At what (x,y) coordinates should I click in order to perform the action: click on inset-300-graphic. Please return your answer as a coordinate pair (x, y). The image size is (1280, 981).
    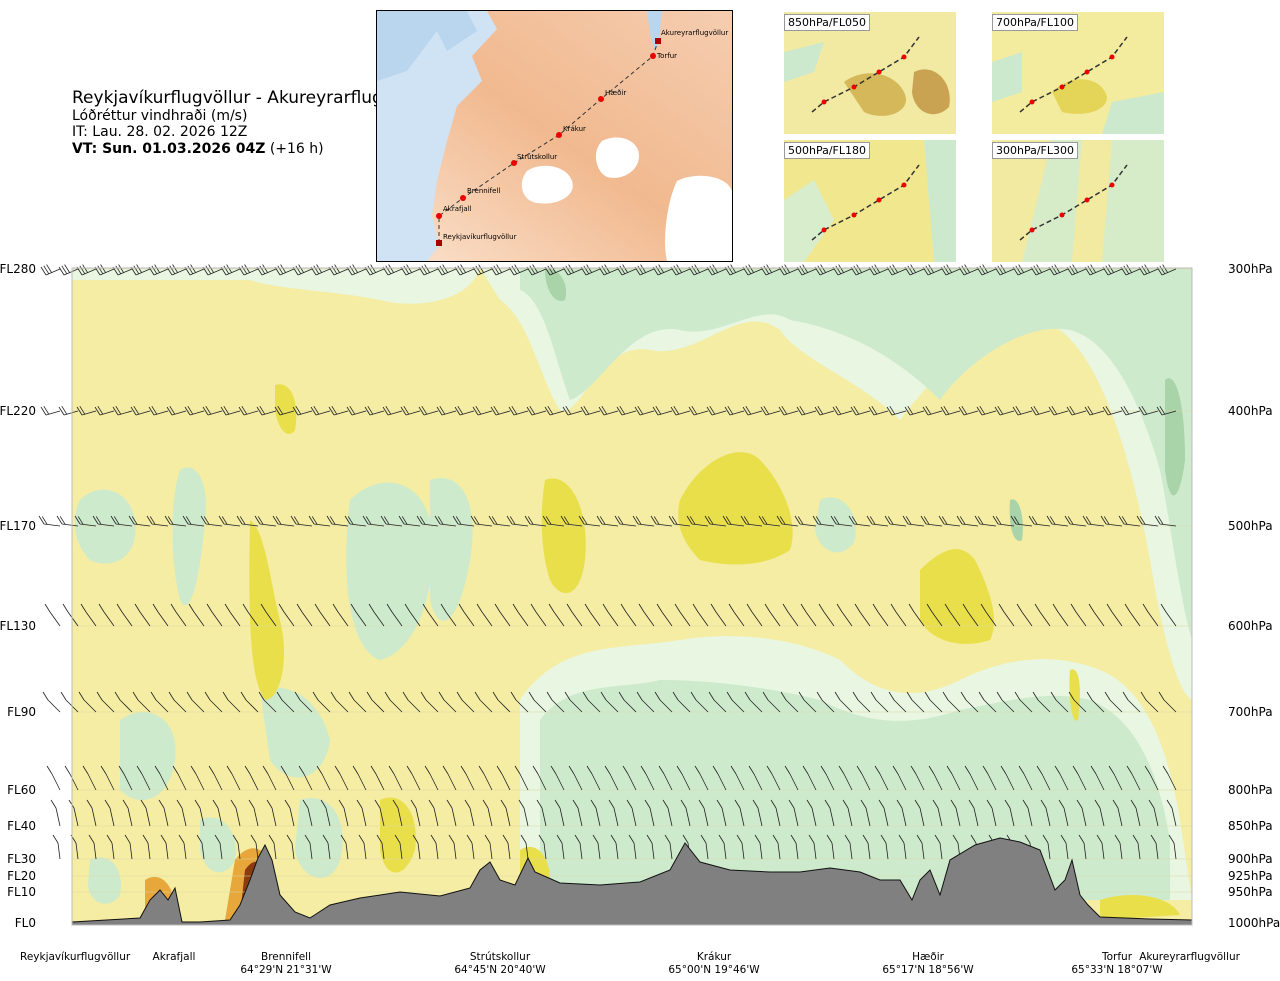
    Looking at the image, I should click on (1078, 201).